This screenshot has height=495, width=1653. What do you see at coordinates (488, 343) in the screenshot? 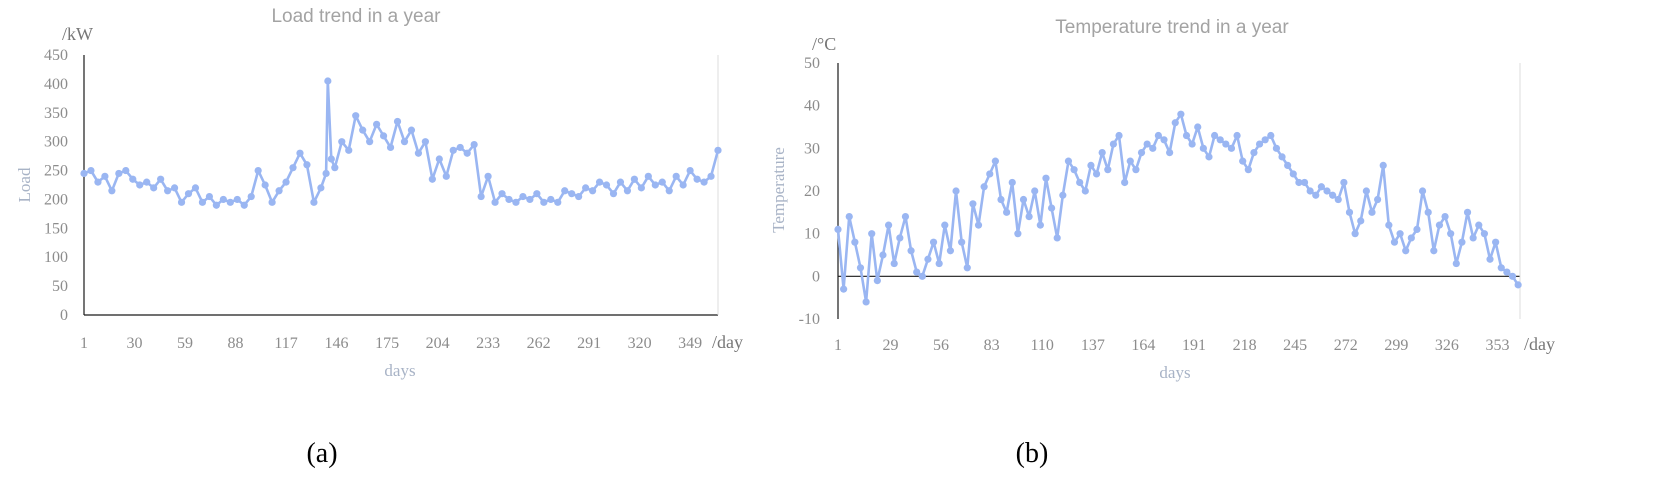
I see `chart-1-x-tick-label: 233` at bounding box center [488, 343].